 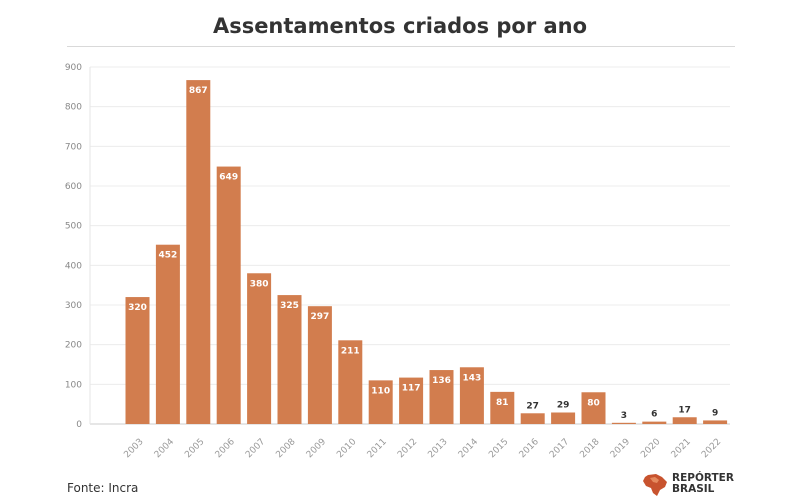 I want to click on x-tick-label: 2006, so click(x=225, y=448).